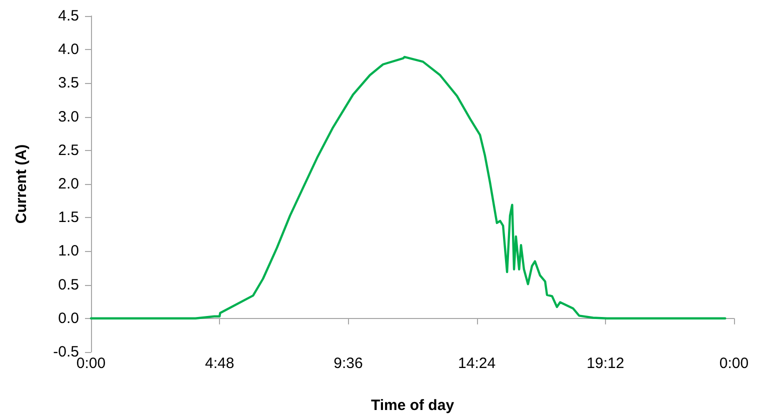 The height and width of the screenshot is (418, 759). What do you see at coordinates (477, 363) in the screenshot?
I see `x-tick-label: 14:24` at bounding box center [477, 363].